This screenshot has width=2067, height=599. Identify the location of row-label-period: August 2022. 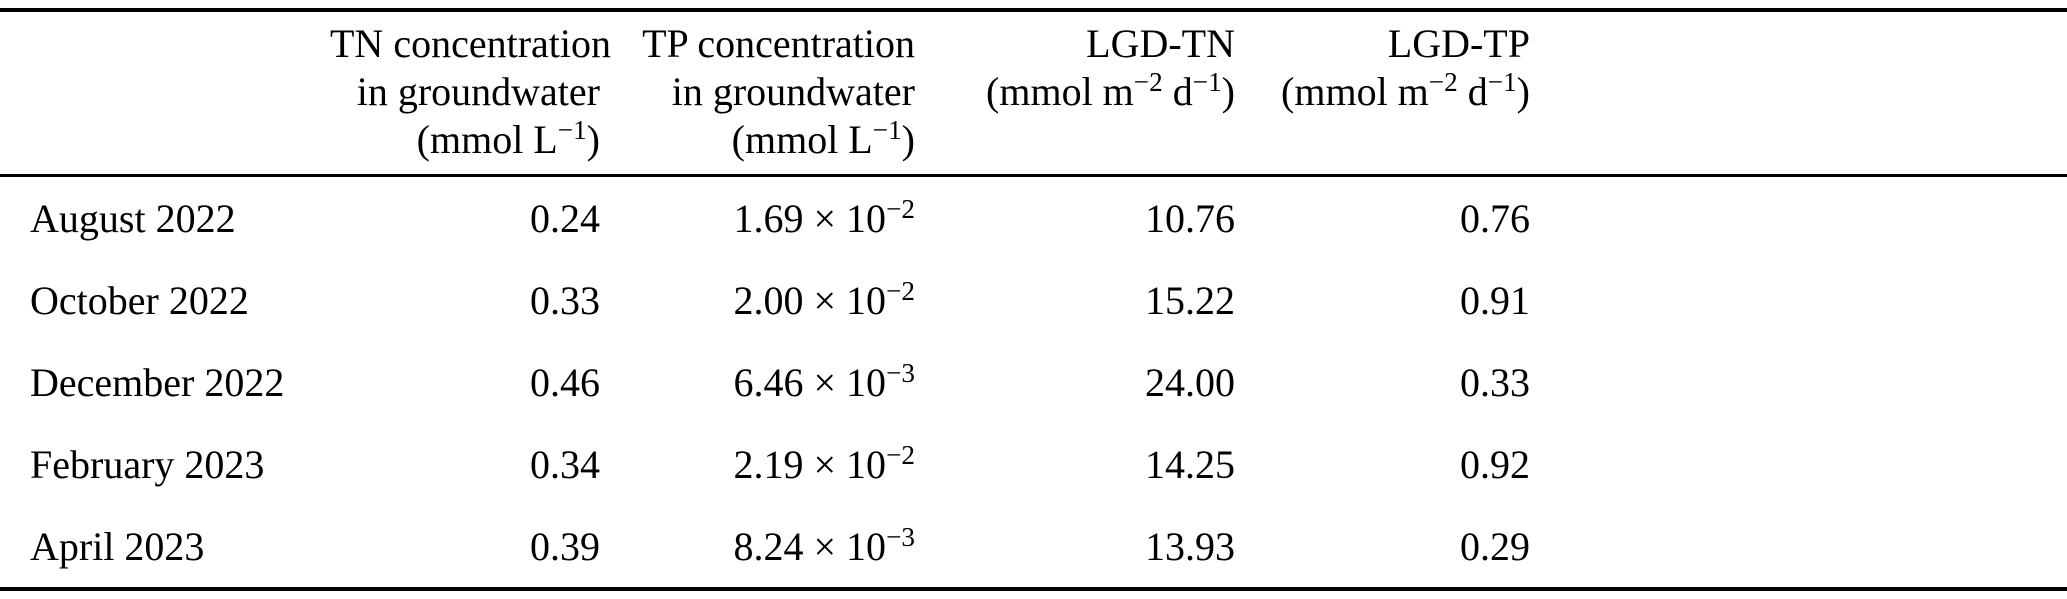
(165, 218).